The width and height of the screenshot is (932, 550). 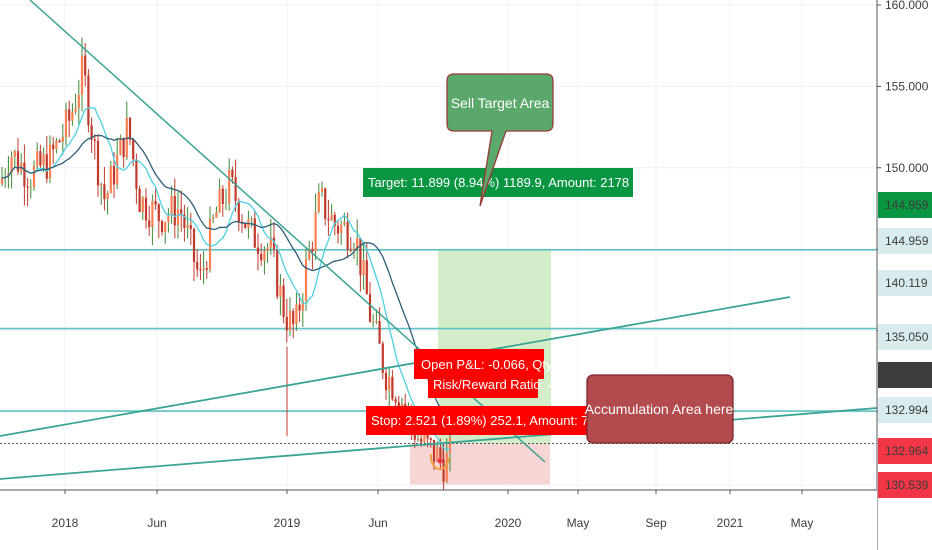 What do you see at coordinates (497, 364) in the screenshot?
I see `open-pnl-label: Open P&L: -0.066, Qty: 99` at bounding box center [497, 364].